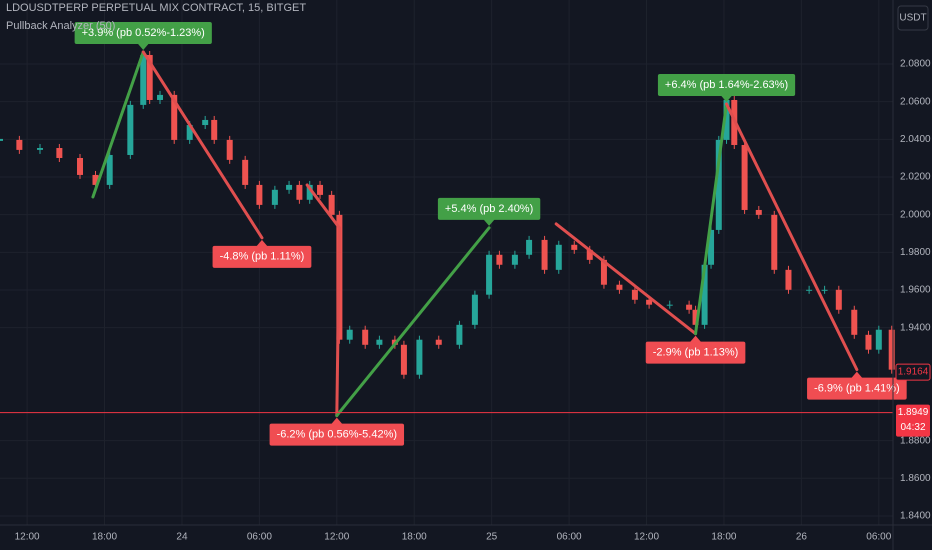  Describe the element at coordinates (915, 177) in the screenshot. I see `y-tick-label: 2.0200` at that location.